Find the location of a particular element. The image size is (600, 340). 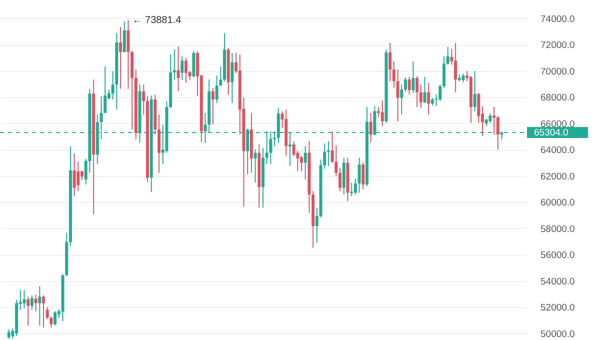

y-tick-label: 70000.0 is located at coordinates (557, 72).